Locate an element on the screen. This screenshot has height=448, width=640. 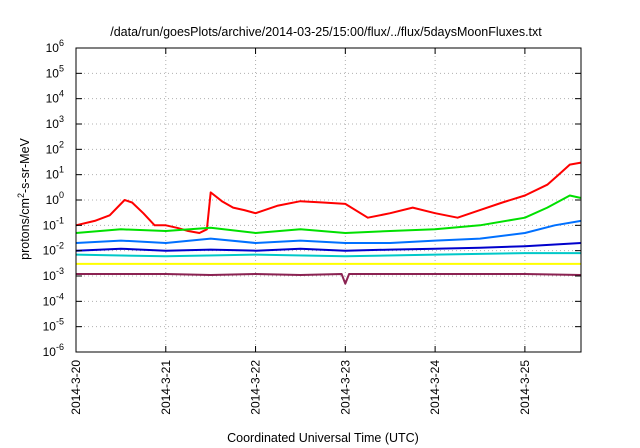
x-axis-label: Coordinated Universal Time (UTC) is located at coordinates (323, 438).